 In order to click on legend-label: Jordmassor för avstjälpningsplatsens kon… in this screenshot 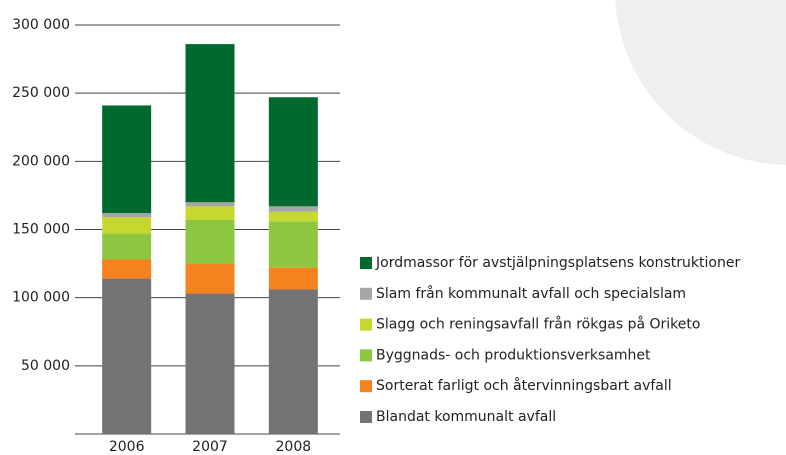, I will do `click(557, 263)`.